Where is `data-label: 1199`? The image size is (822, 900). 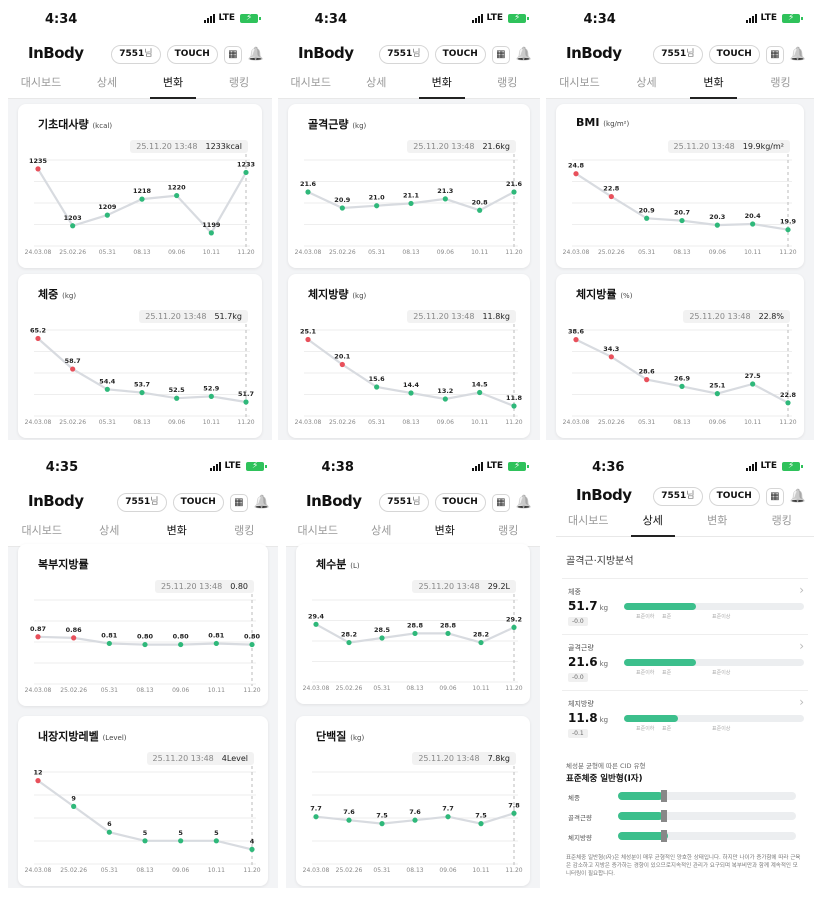 data-label: 1199 is located at coordinates (211, 225).